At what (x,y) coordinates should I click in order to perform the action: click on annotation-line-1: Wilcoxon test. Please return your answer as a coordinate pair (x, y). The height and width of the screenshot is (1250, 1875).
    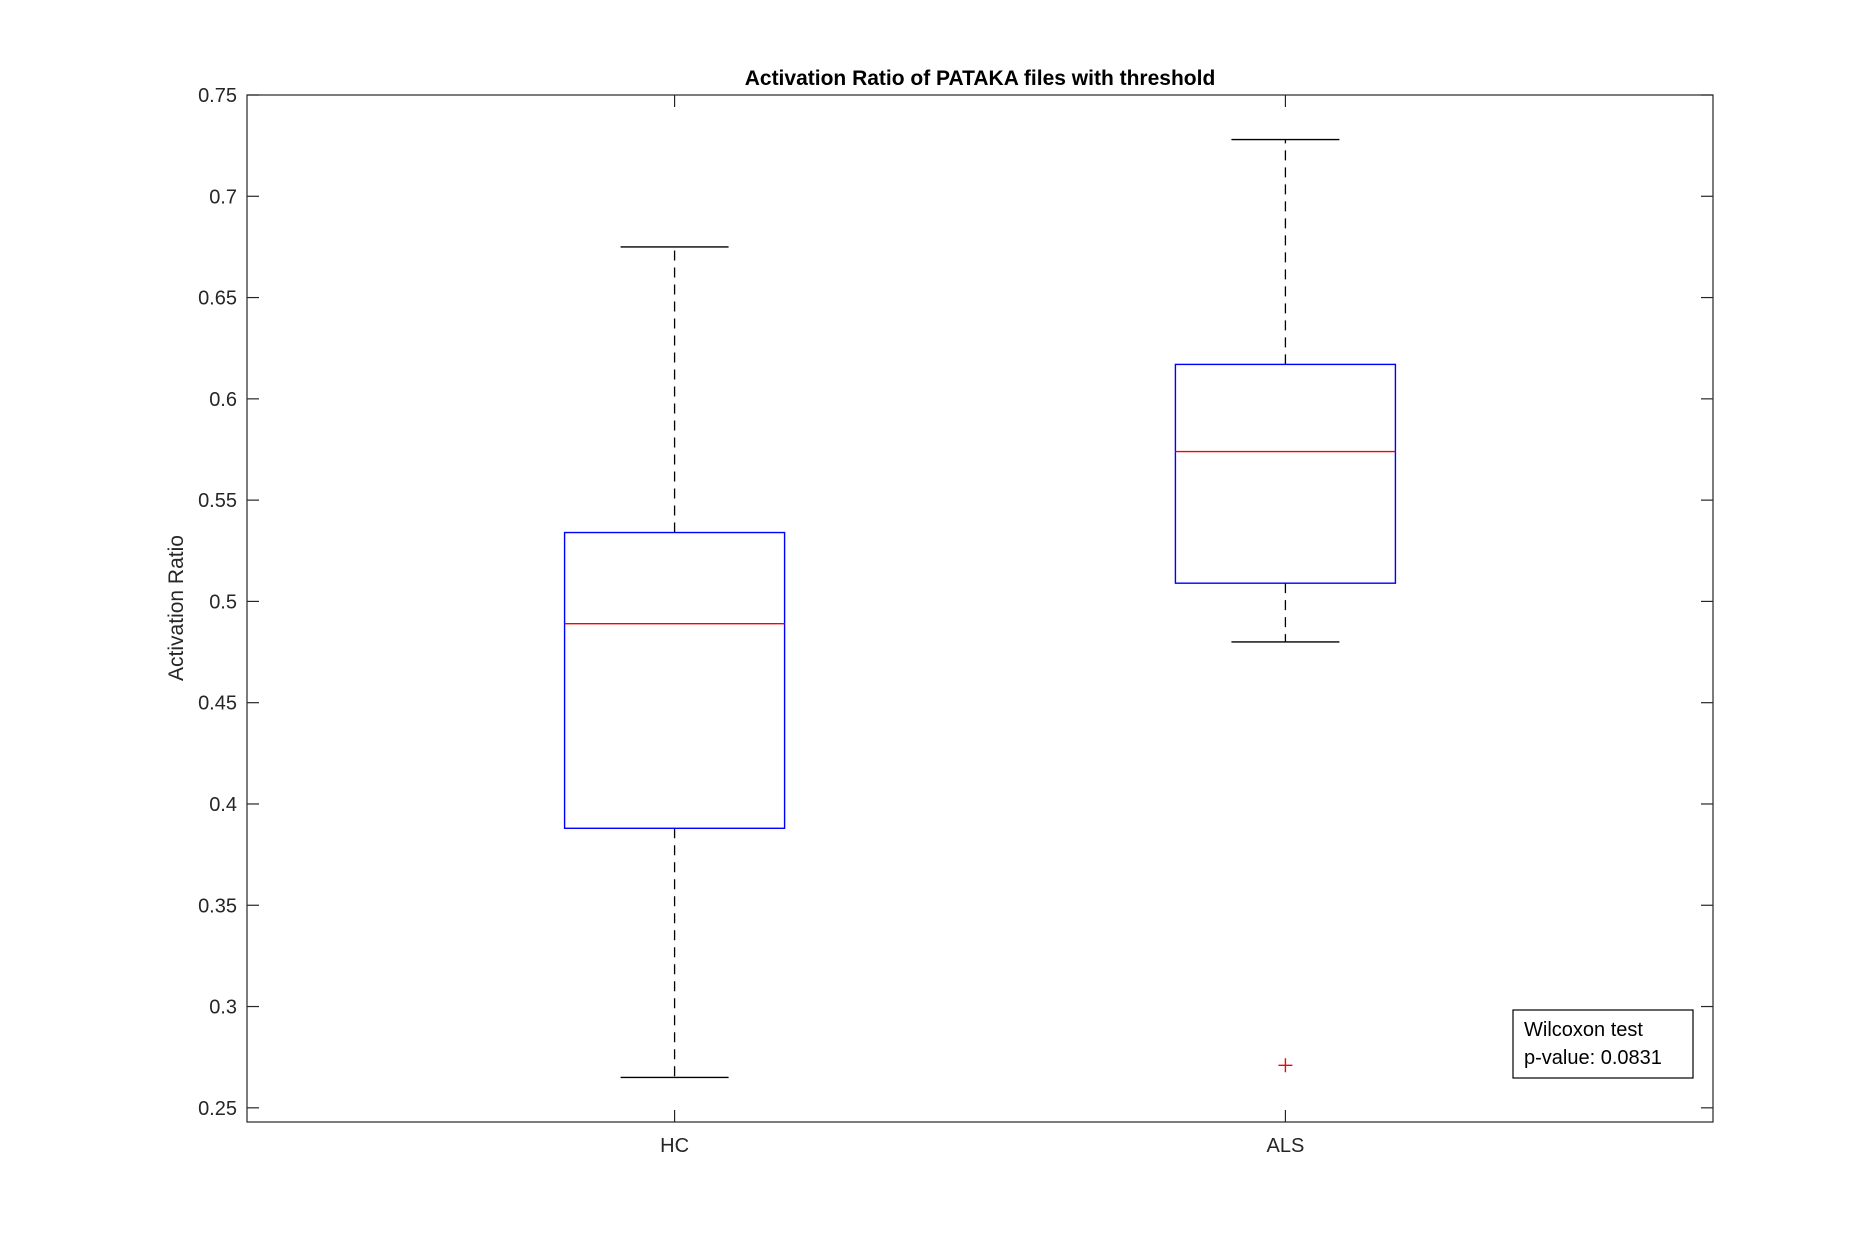
    Looking at the image, I should click on (1583, 1030).